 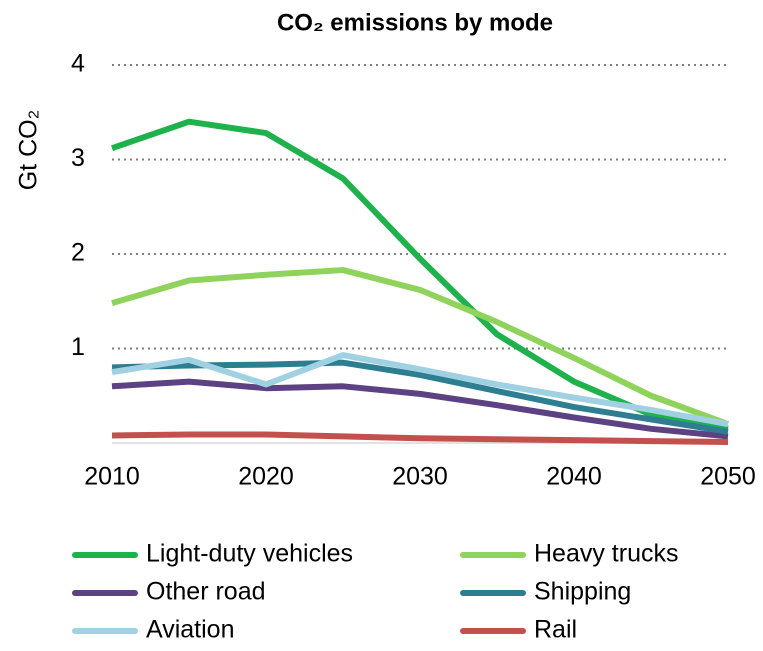 I want to click on legend-label: Shipping, so click(x=582, y=592).